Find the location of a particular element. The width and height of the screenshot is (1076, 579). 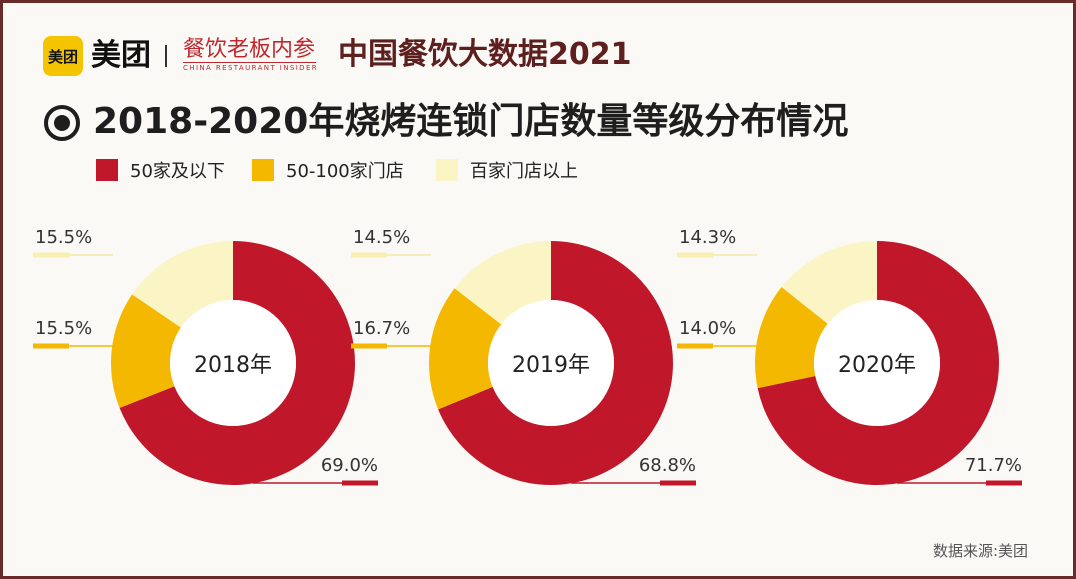

donut-center-label: 2018年 is located at coordinates (233, 365).